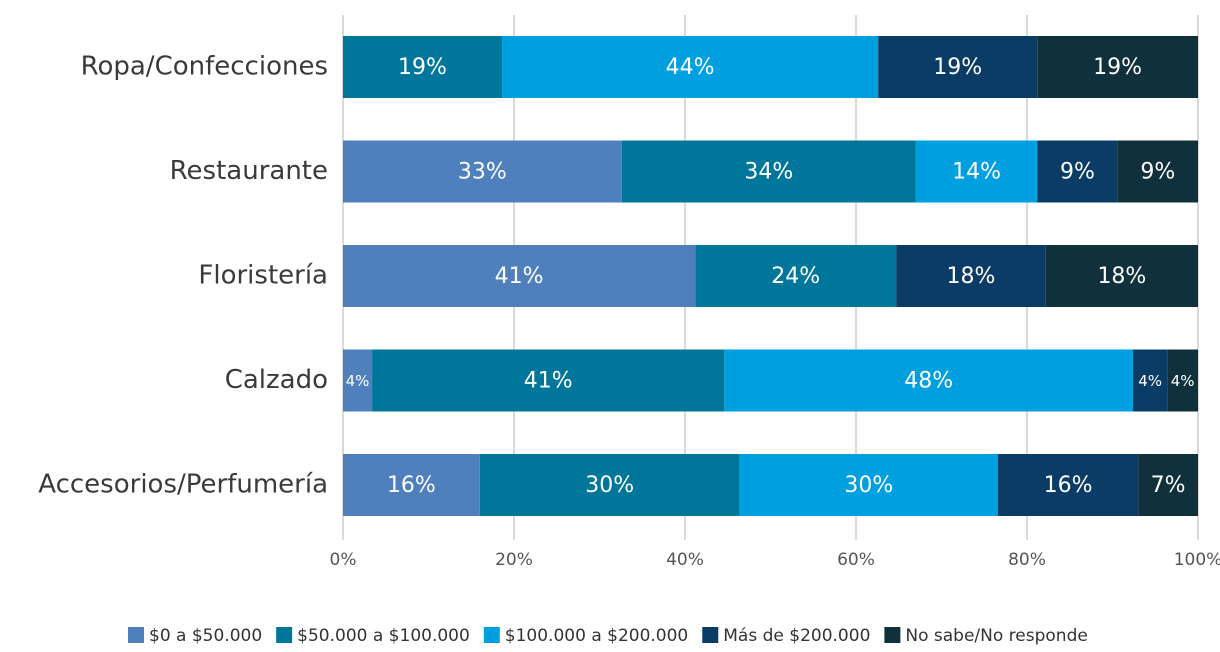 The width and height of the screenshot is (1220, 652). I want to click on legend-label: $100.000 a $200.000, so click(596, 636).